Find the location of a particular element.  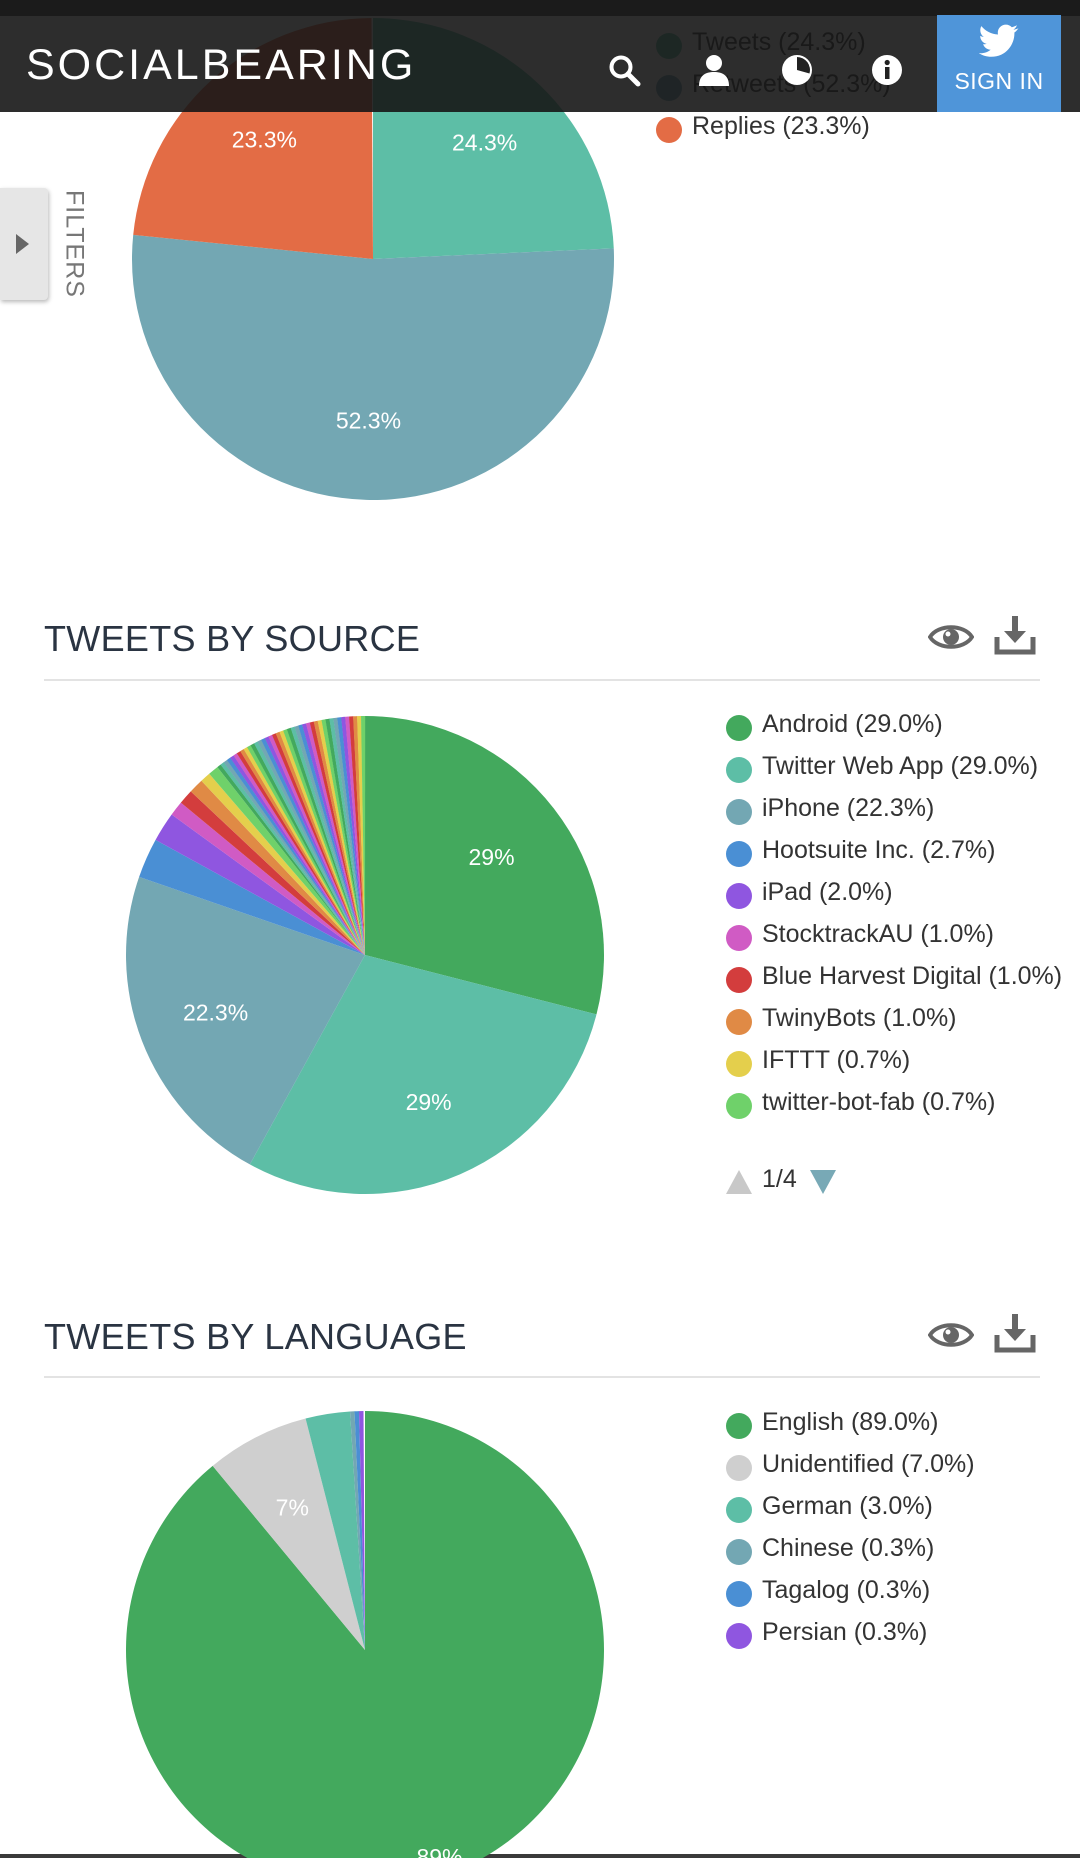

slice-data-label: 52.3% is located at coordinates (368, 420).